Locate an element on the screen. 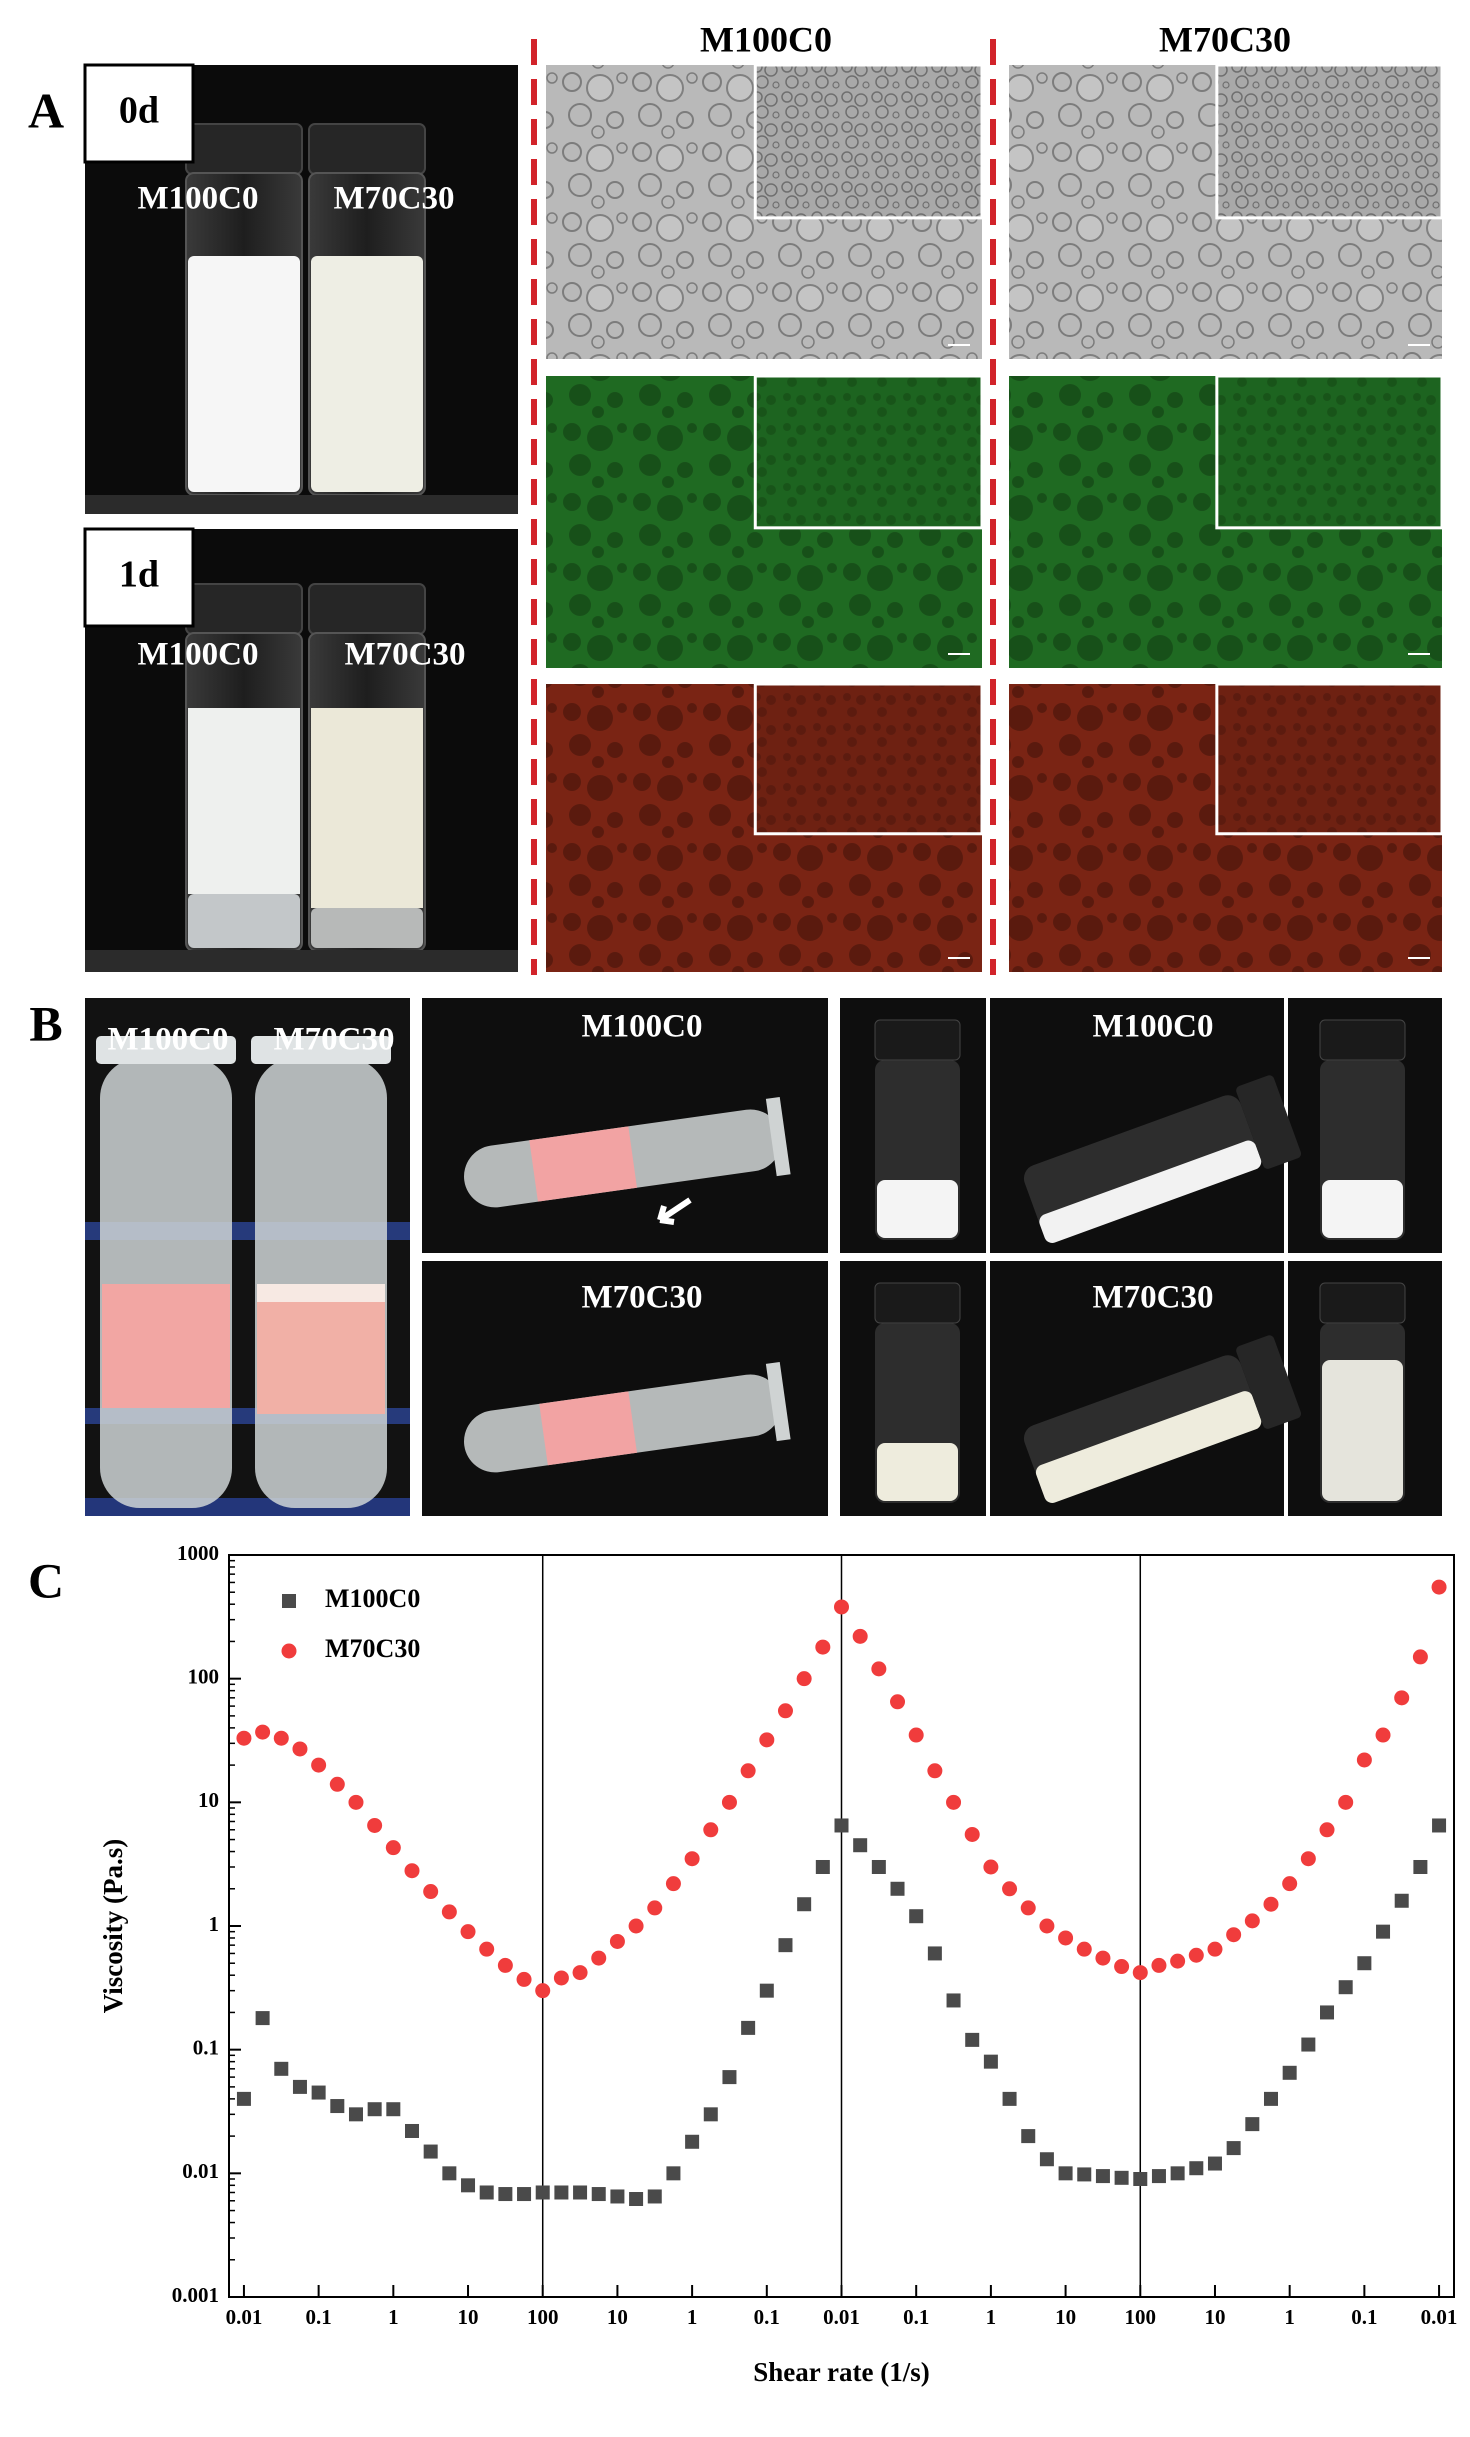  panel-label: A is located at coordinates (46, 110).